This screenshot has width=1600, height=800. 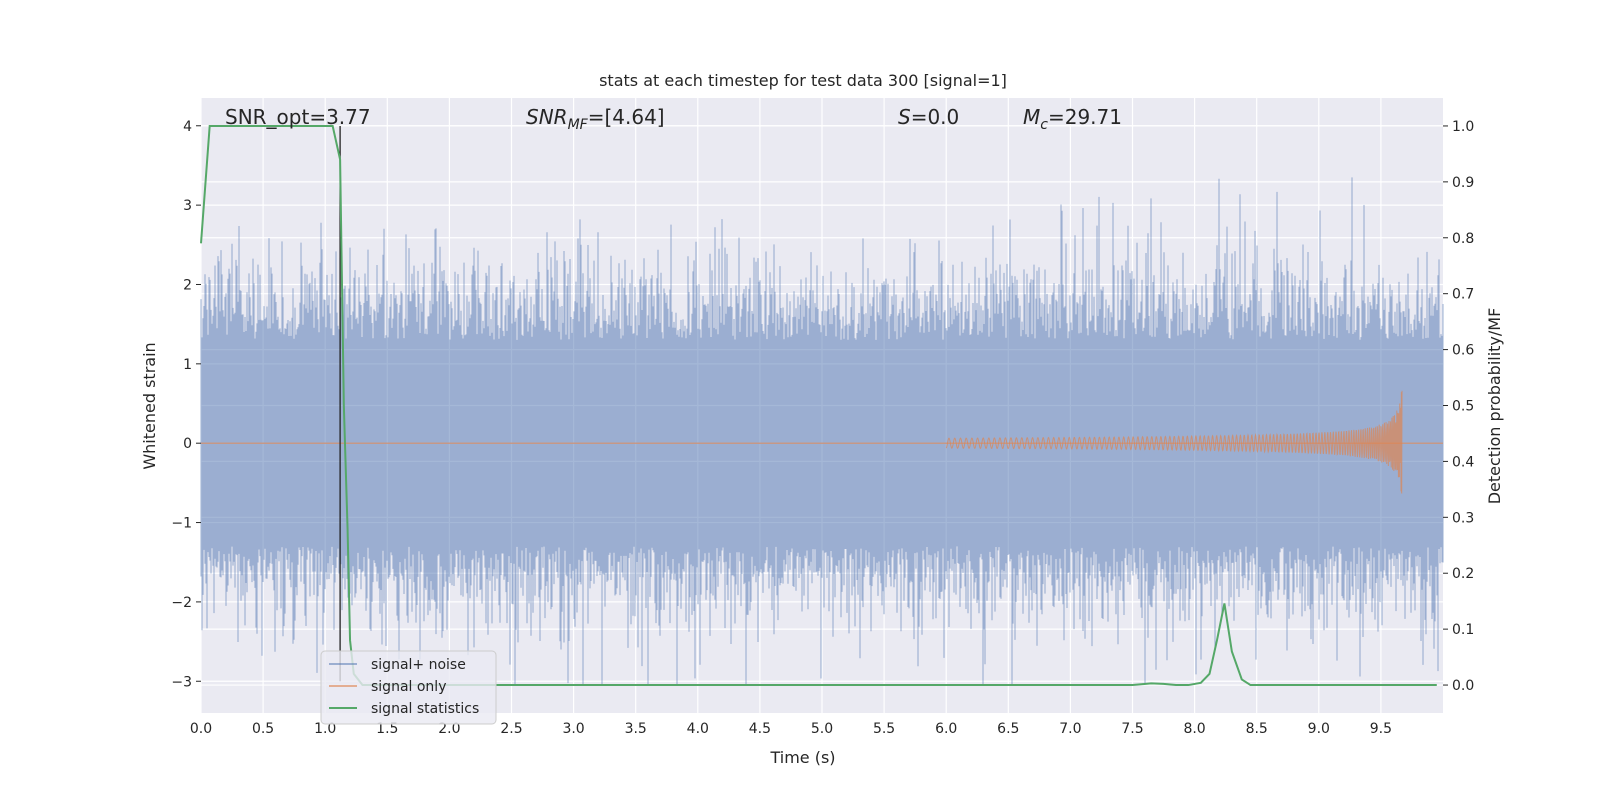 I want to click on x-tick-label: 6.5, so click(x=1008, y=729).